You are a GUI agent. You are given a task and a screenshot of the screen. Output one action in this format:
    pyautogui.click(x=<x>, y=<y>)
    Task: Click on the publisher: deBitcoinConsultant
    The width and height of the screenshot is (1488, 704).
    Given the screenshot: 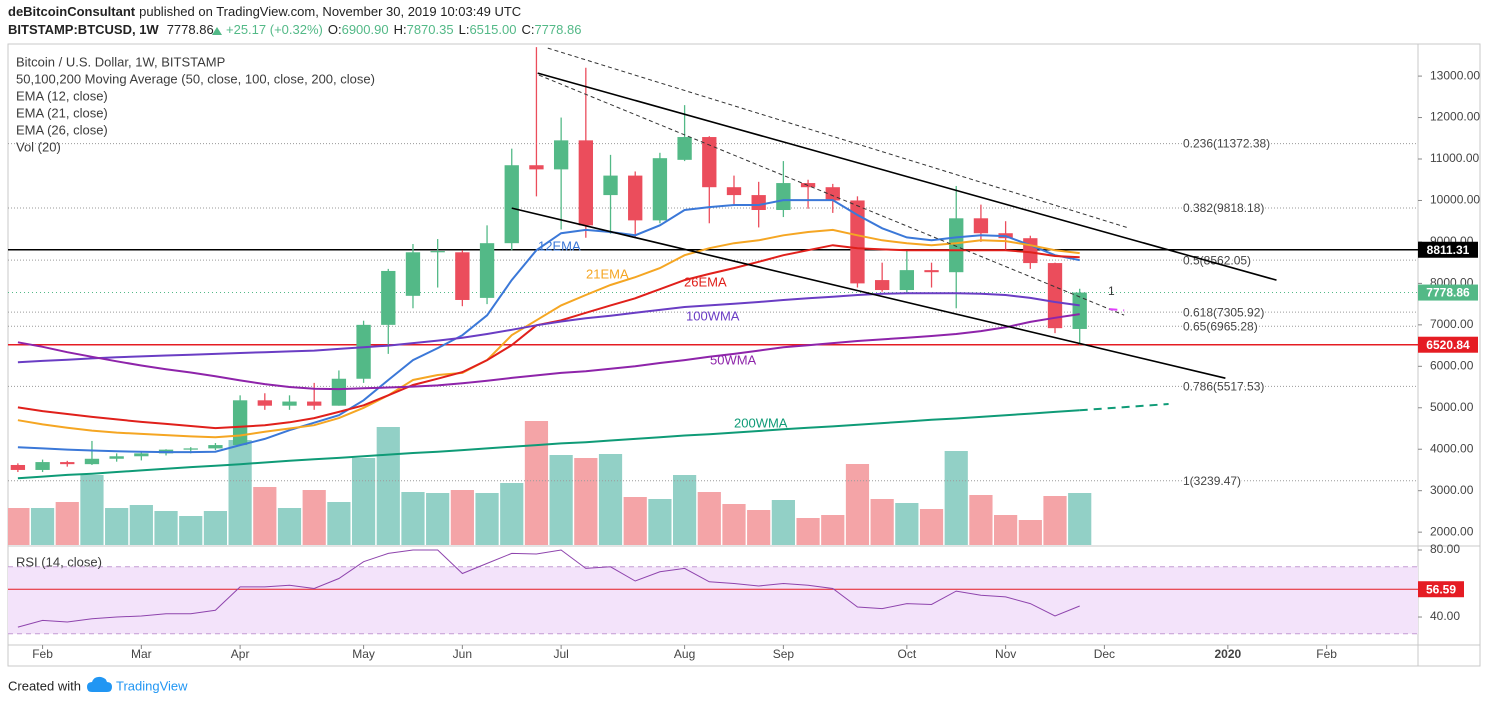 What is the action you would take?
    pyautogui.click(x=72, y=11)
    